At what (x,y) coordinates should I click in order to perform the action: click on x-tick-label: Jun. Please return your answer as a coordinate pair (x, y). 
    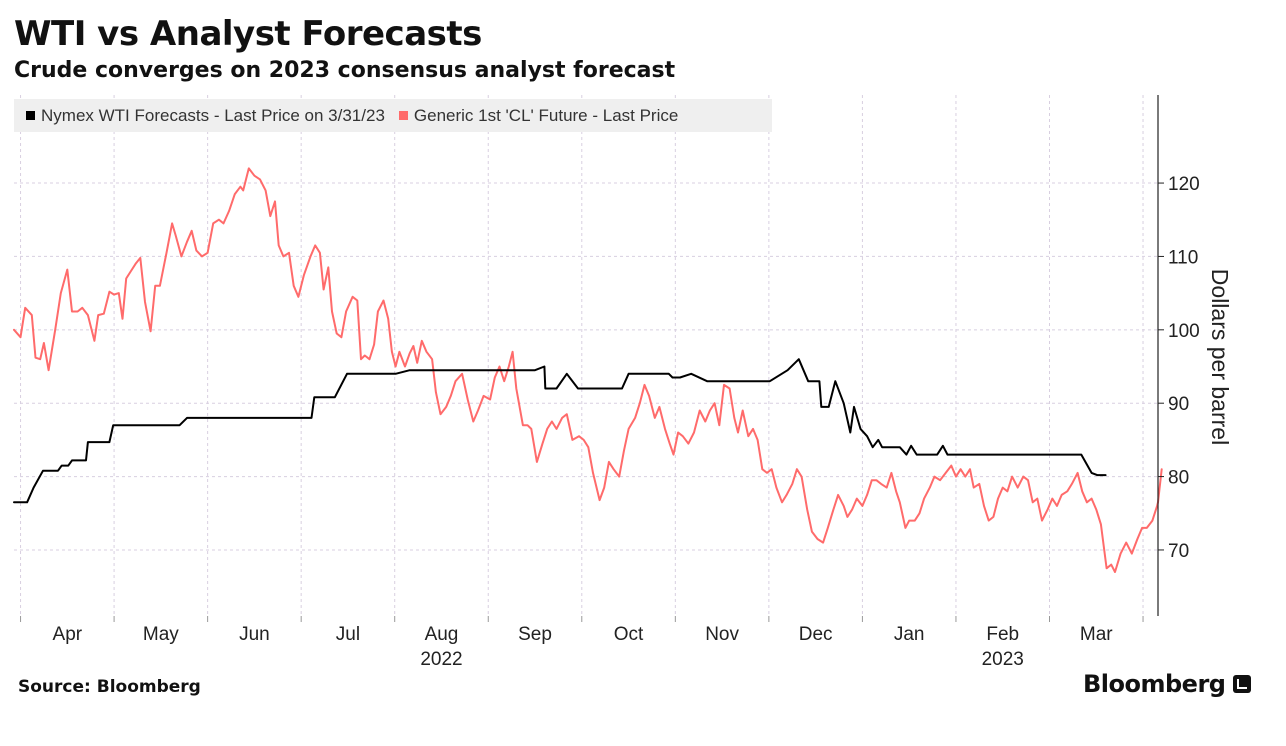
    Looking at the image, I should click on (254, 634).